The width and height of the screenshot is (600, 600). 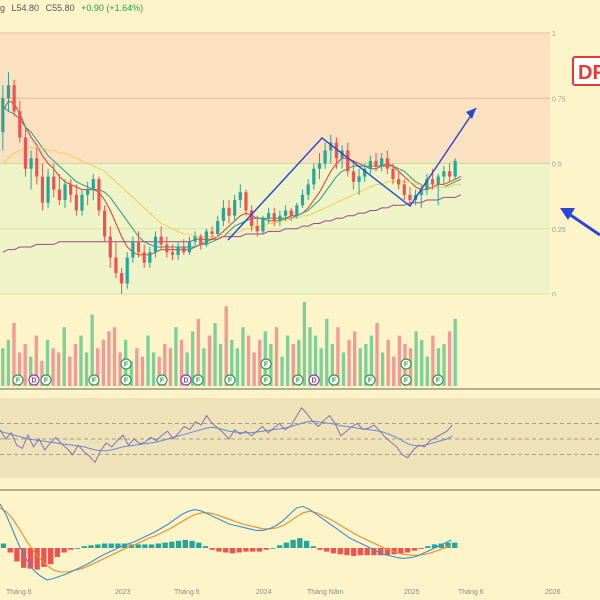 I want to click on fib-label: 0.75, so click(x=559, y=99).